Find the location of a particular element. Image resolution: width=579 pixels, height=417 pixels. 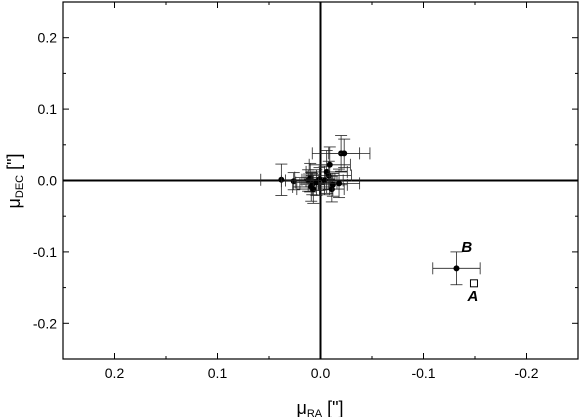

x-tick-label: -0.2 is located at coordinates (526, 373).